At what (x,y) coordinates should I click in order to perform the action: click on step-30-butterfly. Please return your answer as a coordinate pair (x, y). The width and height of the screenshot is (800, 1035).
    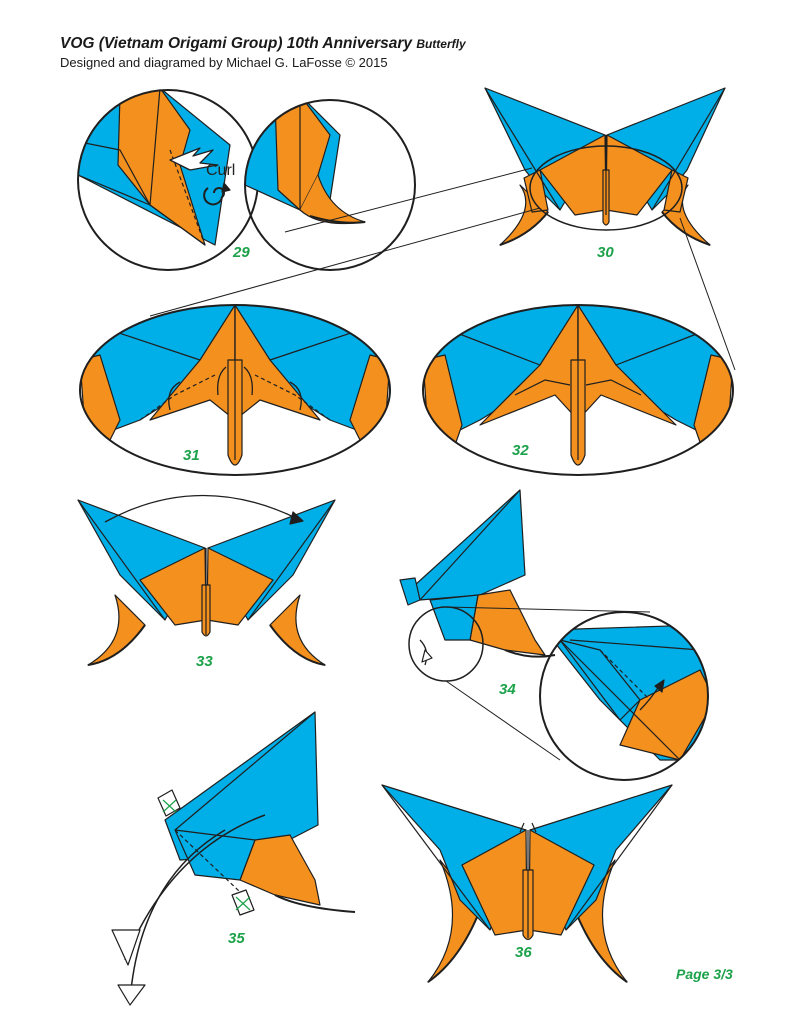
    Looking at the image, I should click on (605, 166).